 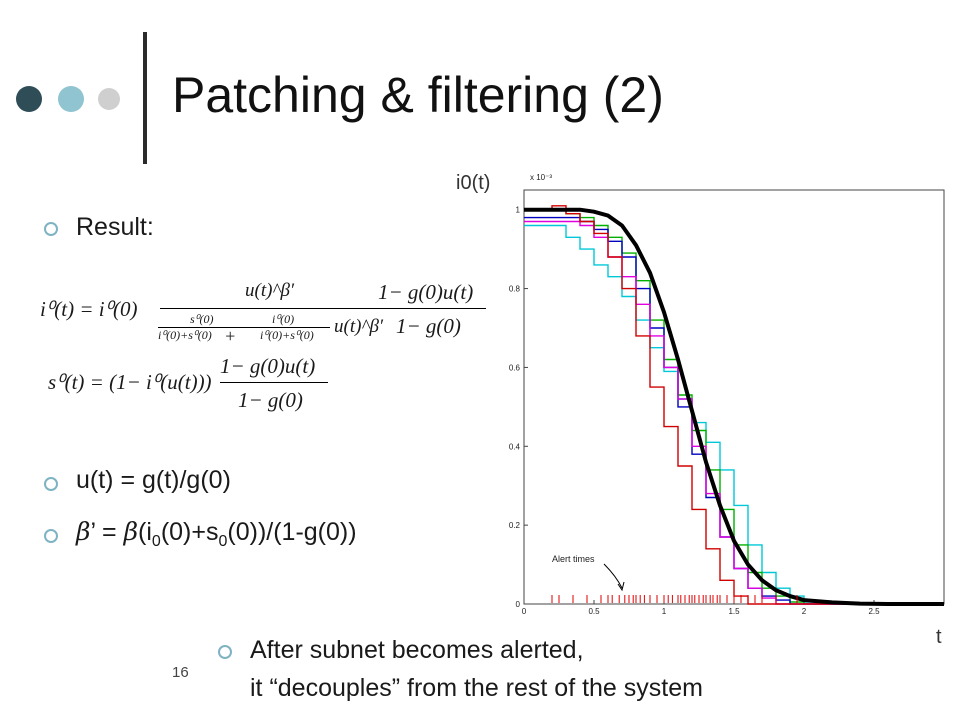 I want to click on eq1-den-a-num: s⁰(0), so click(x=202, y=319).